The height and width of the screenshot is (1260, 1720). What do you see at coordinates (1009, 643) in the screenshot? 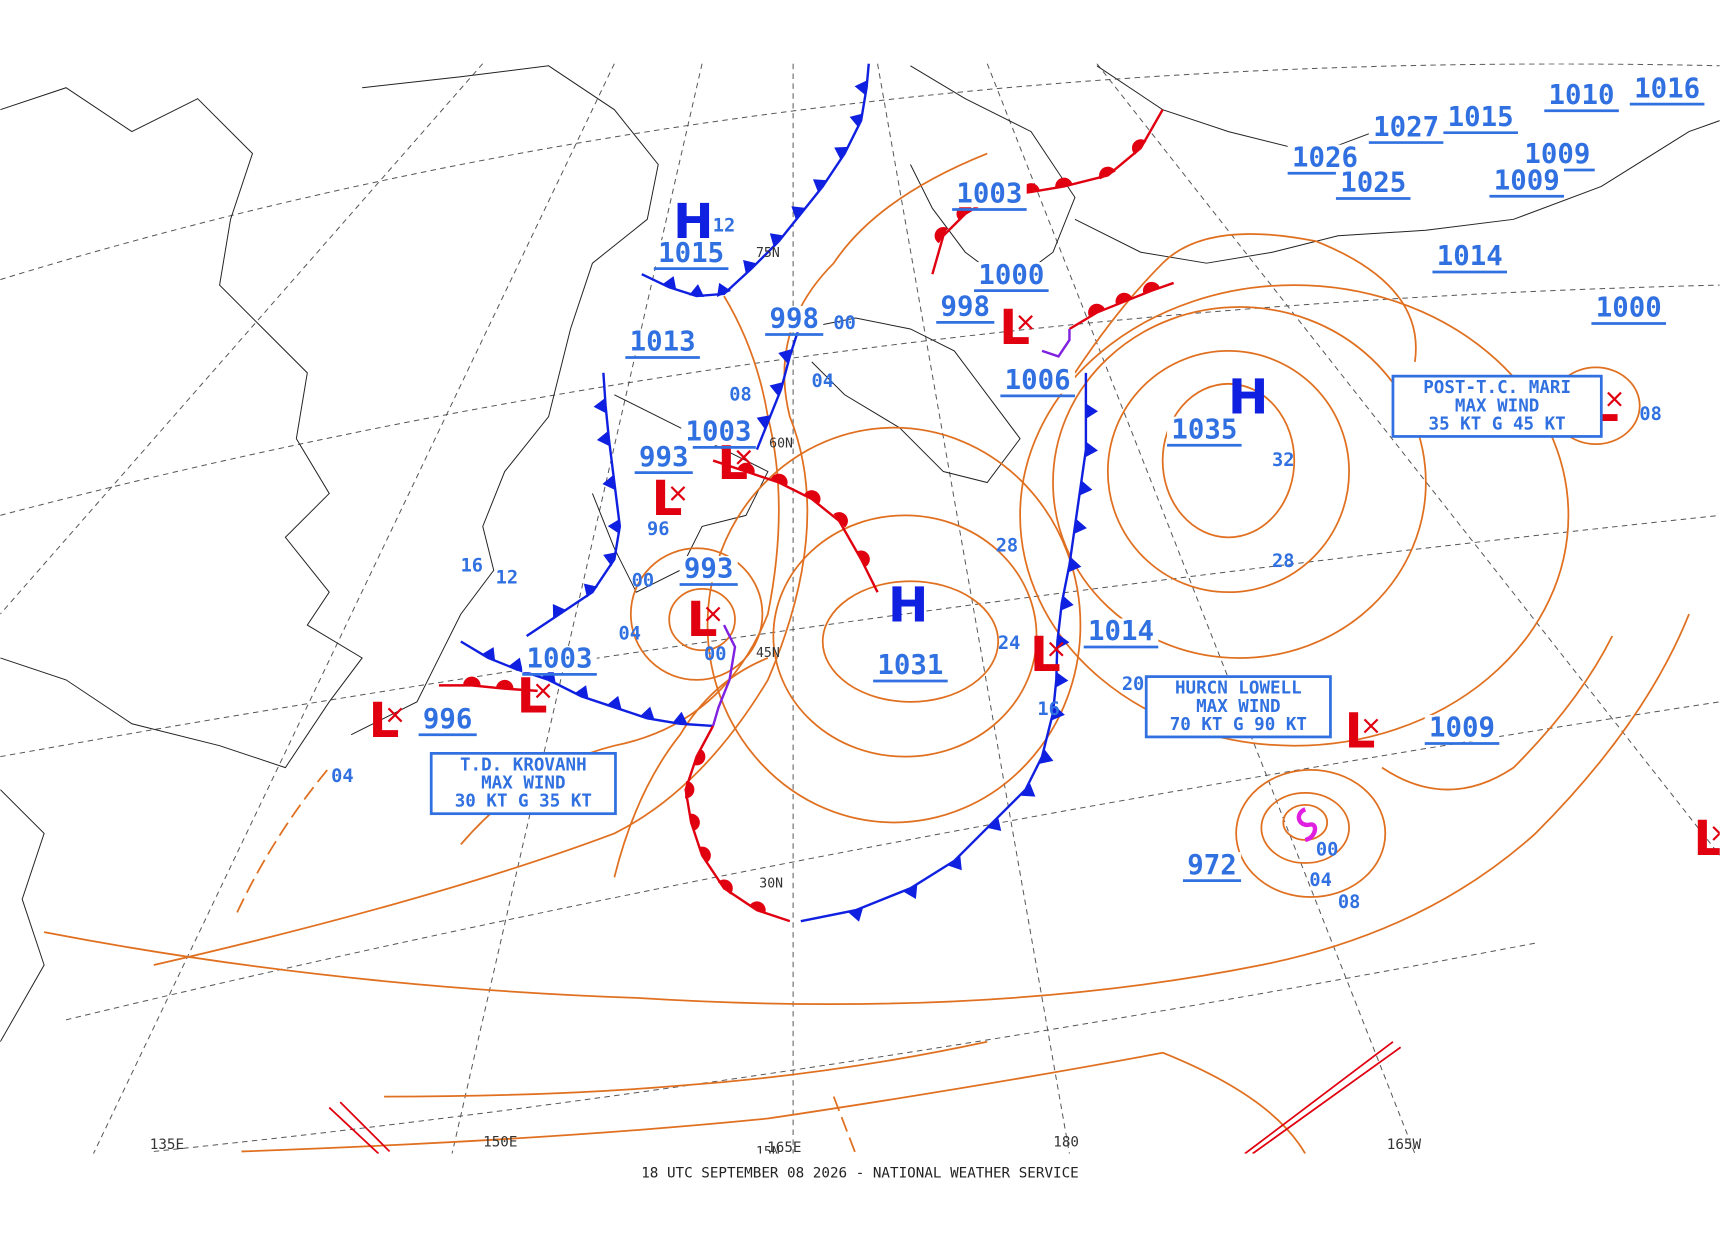
I see `isobar-label: 24` at bounding box center [1009, 643].